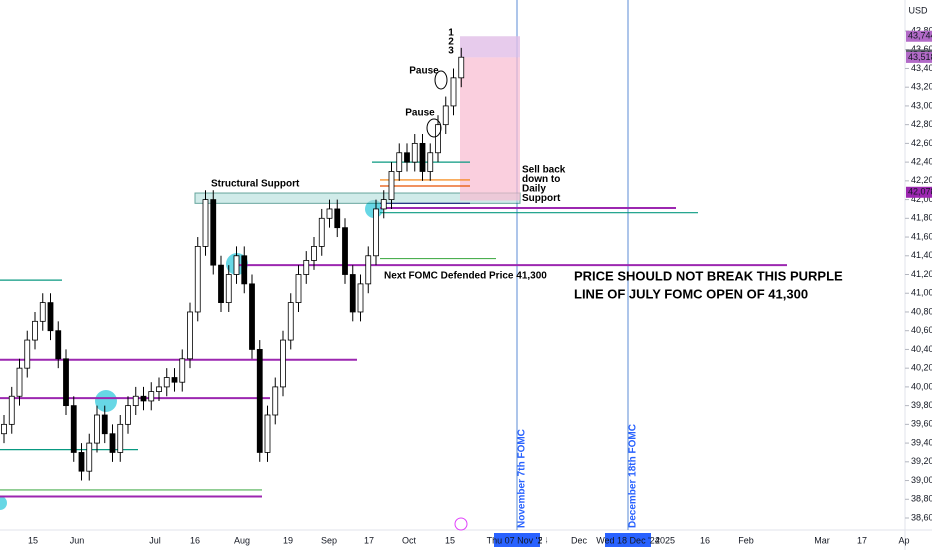 This screenshot has width=932, height=550. What do you see at coordinates (921, 236) in the screenshot?
I see `y-tick-label: 41,600` at bounding box center [921, 236].